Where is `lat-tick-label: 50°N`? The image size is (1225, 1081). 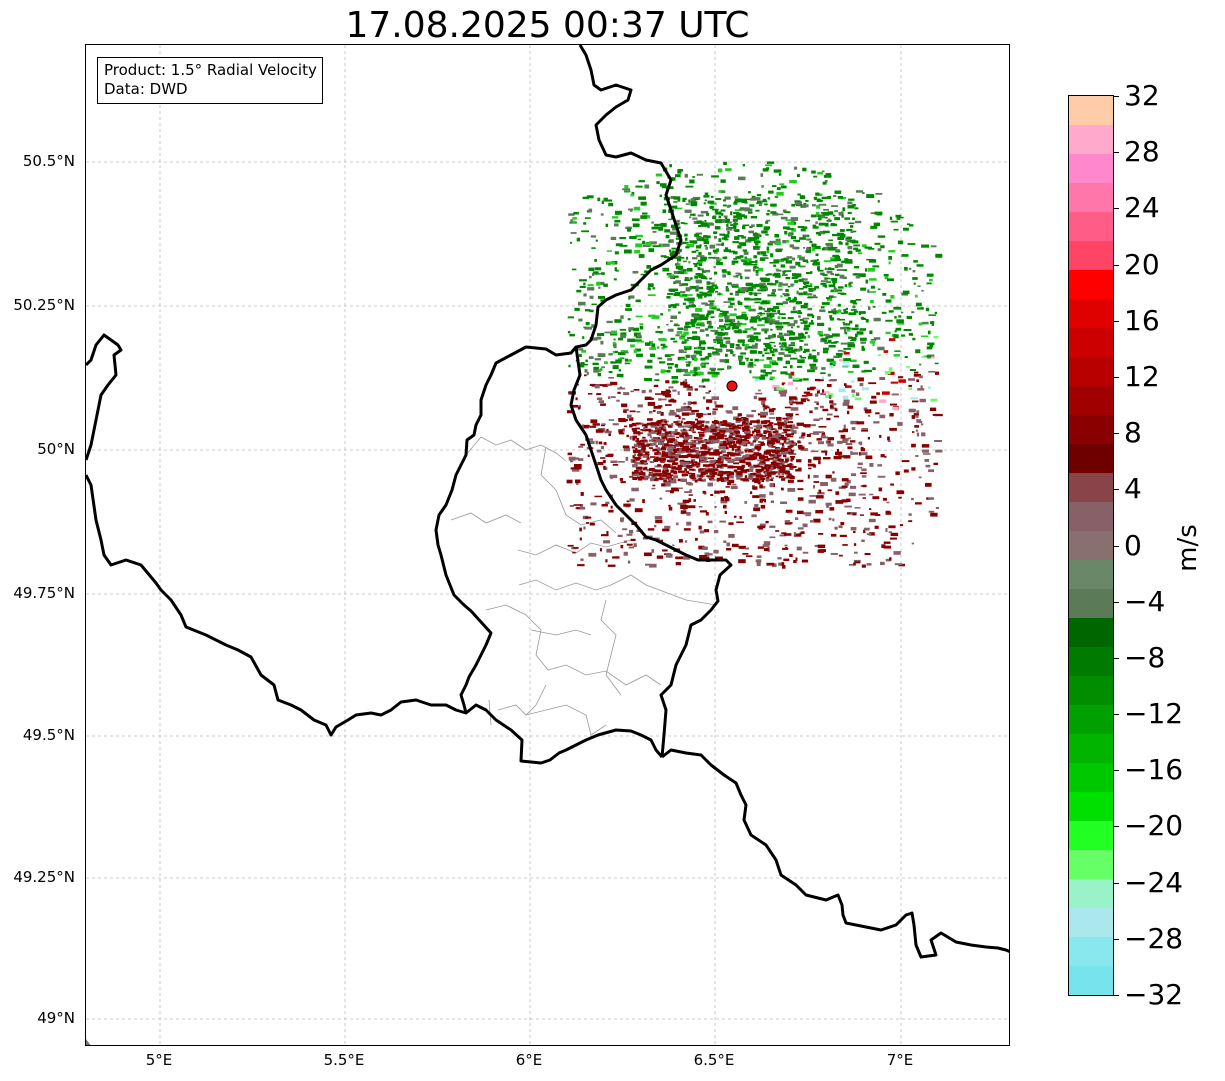 lat-tick-label: 50°N is located at coordinates (56, 449).